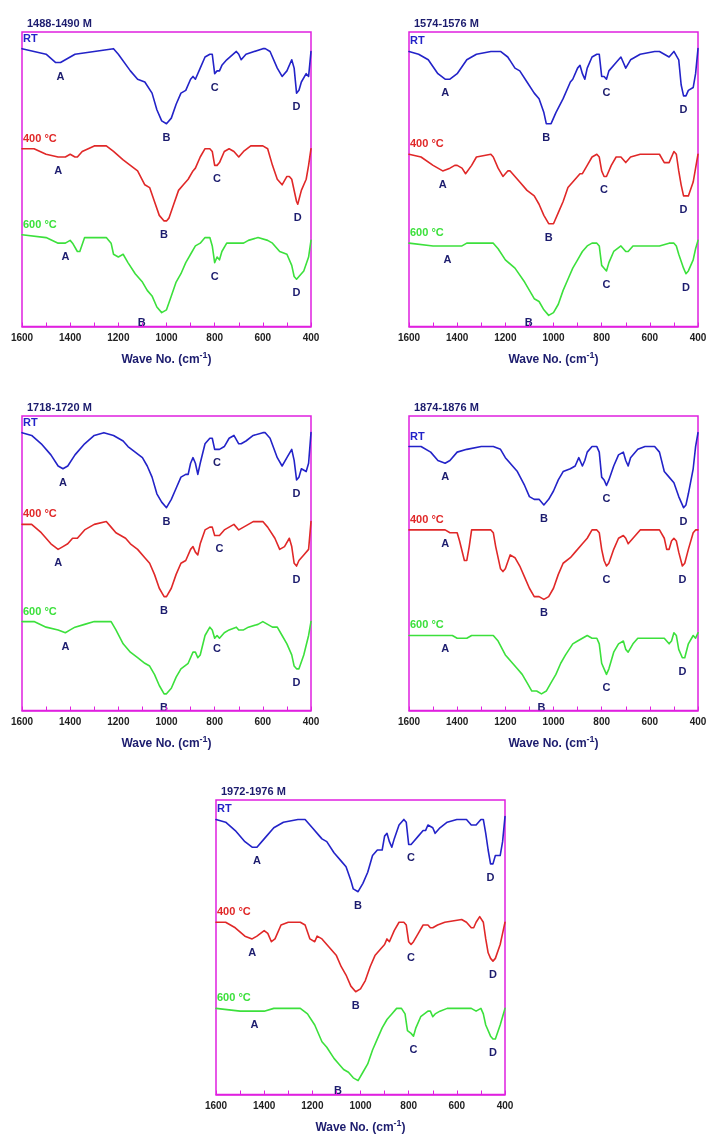  What do you see at coordinates (446, 22) in the screenshot?
I see `chart-title: 1574-1576 M` at bounding box center [446, 22].